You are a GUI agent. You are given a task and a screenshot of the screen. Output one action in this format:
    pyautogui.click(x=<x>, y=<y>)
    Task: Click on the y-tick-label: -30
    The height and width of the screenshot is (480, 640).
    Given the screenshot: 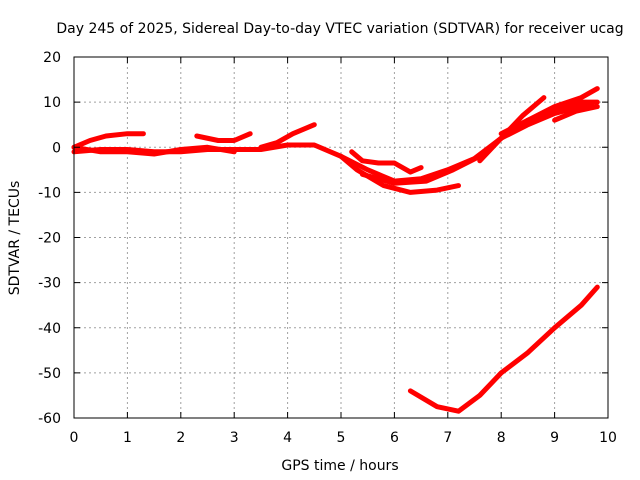 What is the action you would take?
    pyautogui.click(x=49, y=284)
    